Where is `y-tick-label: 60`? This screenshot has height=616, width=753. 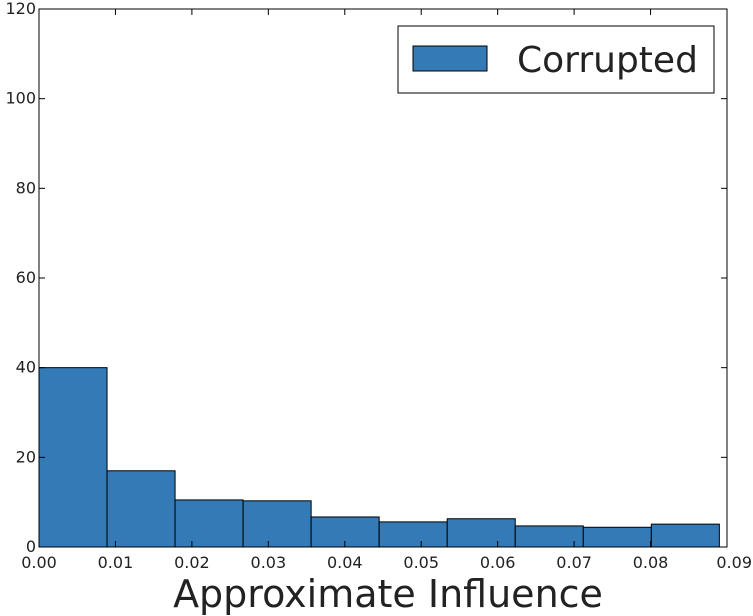
y-tick-label: 60 is located at coordinates (26, 277).